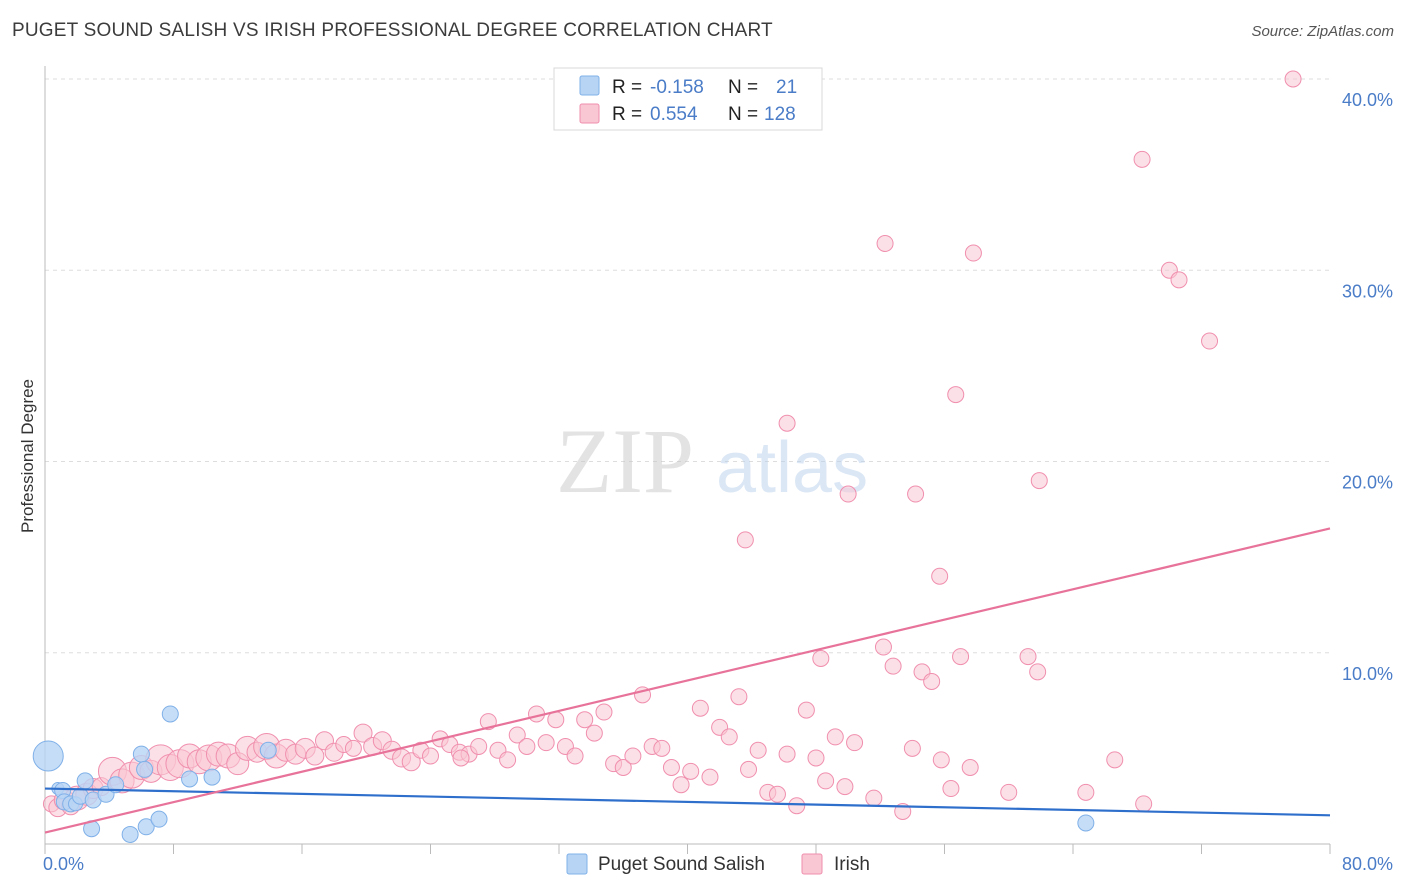  Describe the element at coordinates (674, 114) in the screenshot. I see `irish-r-value: 0.554` at that location.